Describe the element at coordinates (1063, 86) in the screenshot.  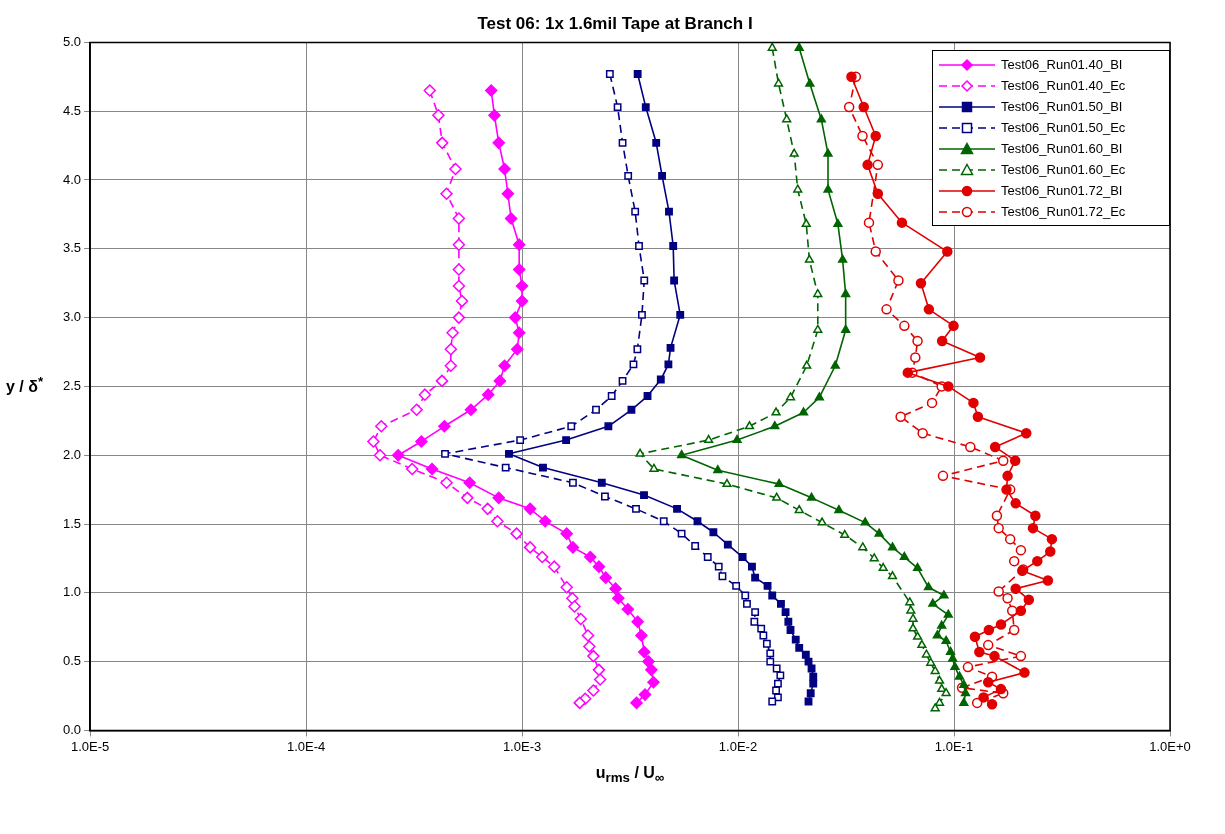
I see `legend-label: Test06_Run01.40_Ec` at that location.